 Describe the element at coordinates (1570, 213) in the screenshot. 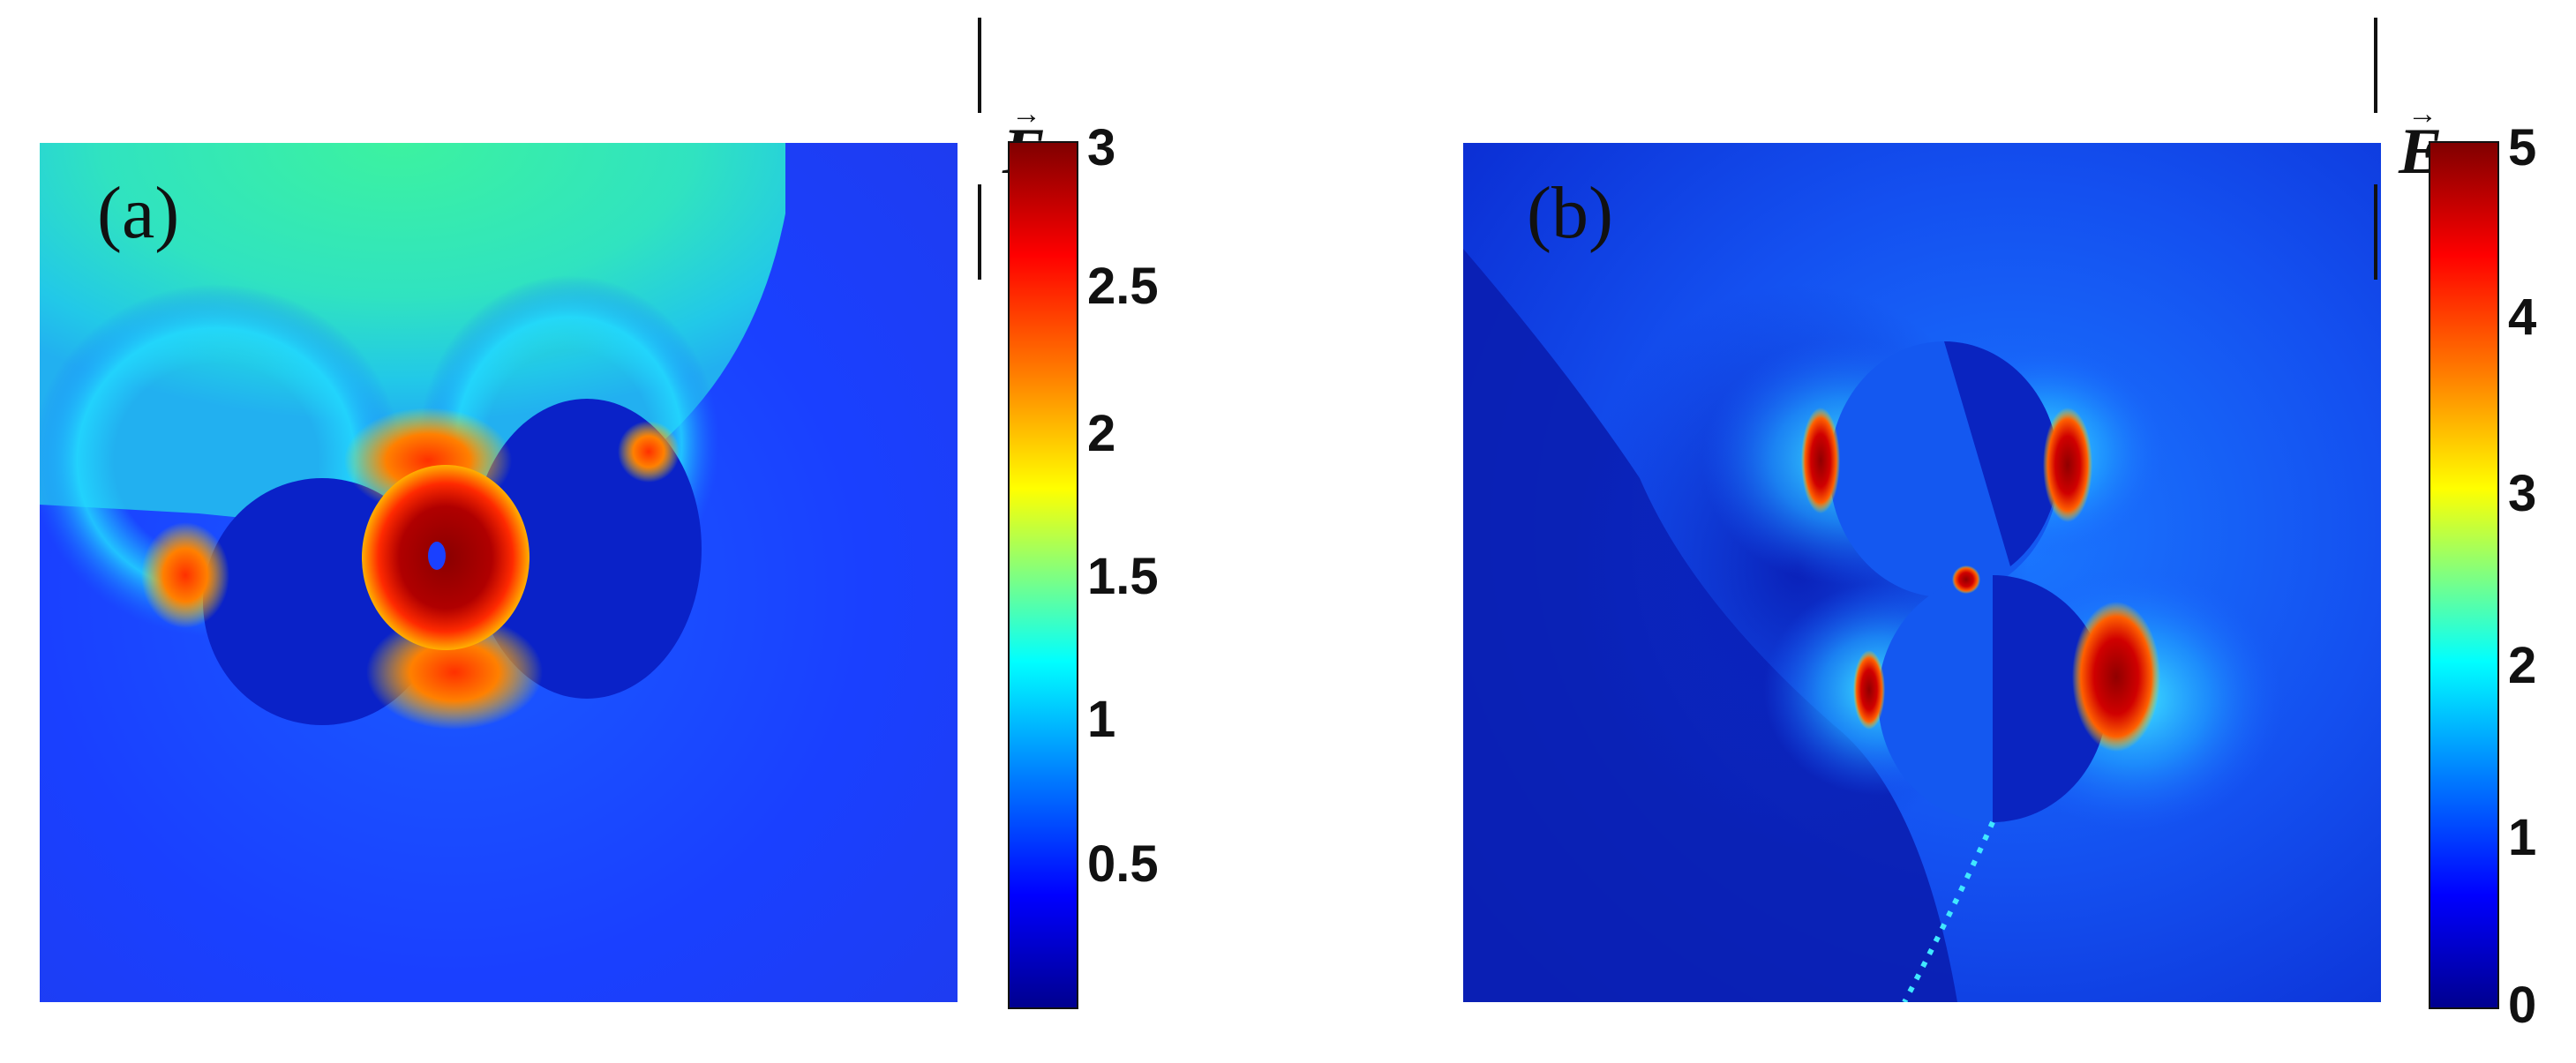

I see `panel-label-b: (b)` at that location.